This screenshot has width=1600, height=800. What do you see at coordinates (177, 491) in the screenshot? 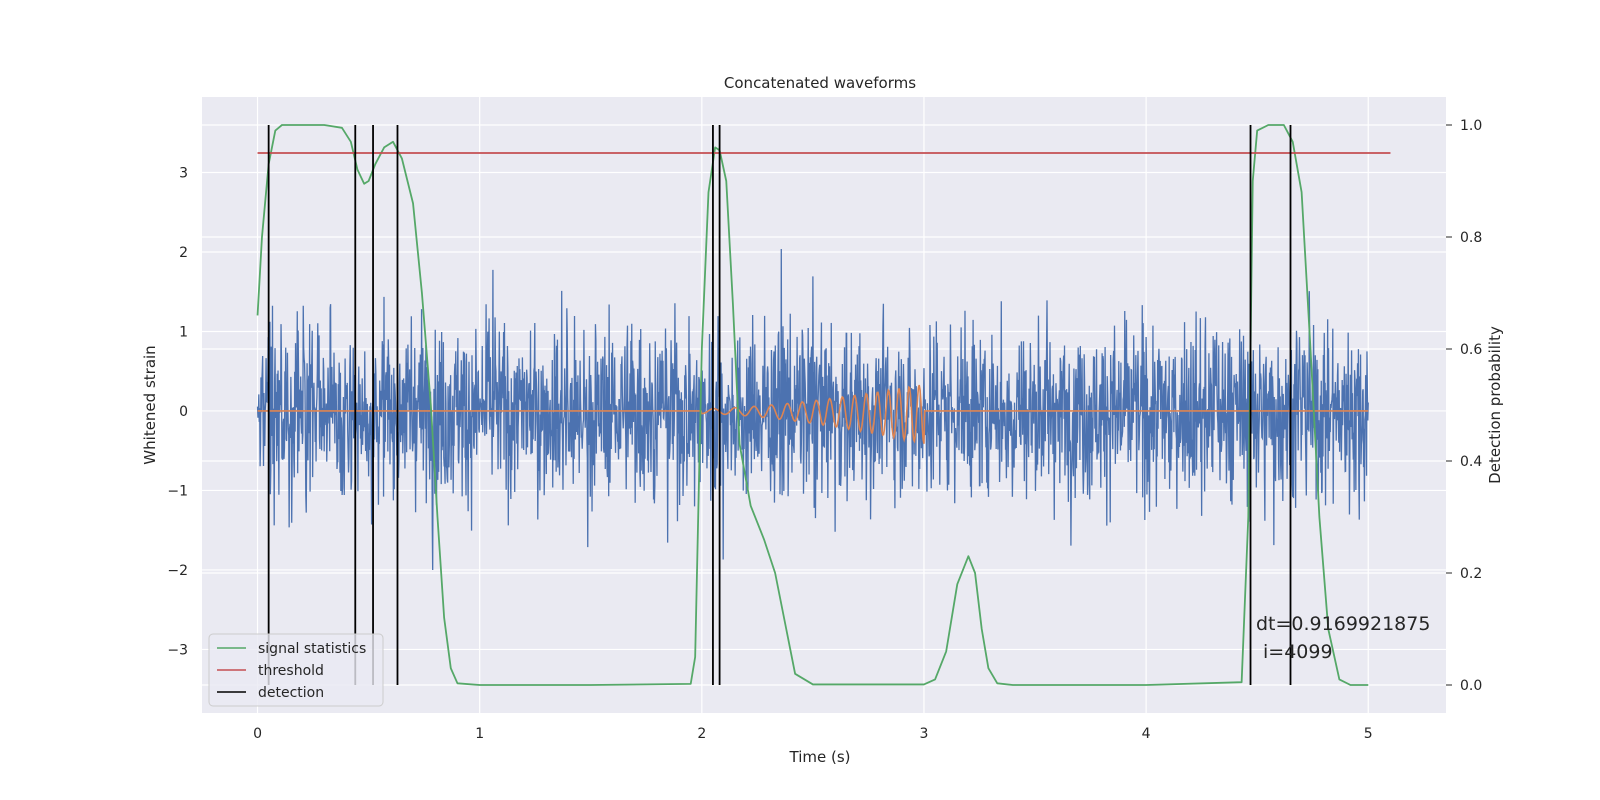
I see `y-tick-label: −1` at bounding box center [177, 491].